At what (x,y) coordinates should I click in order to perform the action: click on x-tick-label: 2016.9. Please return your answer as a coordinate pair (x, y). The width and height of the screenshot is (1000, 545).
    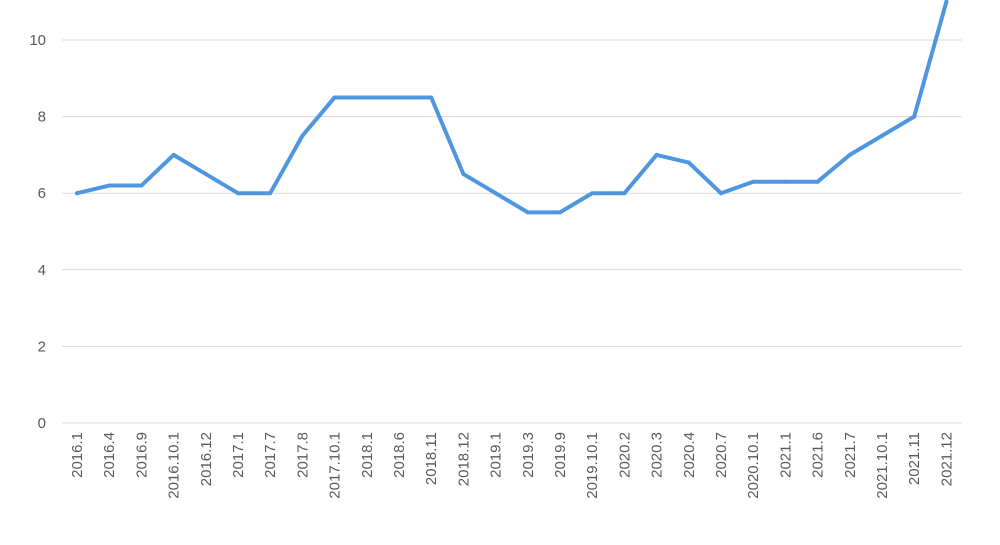
    Looking at the image, I should click on (141, 455).